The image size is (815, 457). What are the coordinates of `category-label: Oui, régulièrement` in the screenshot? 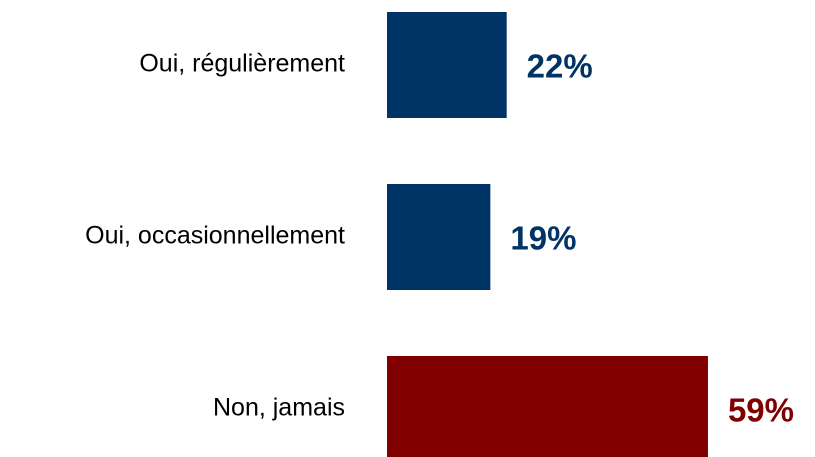 It's located at (242, 64).